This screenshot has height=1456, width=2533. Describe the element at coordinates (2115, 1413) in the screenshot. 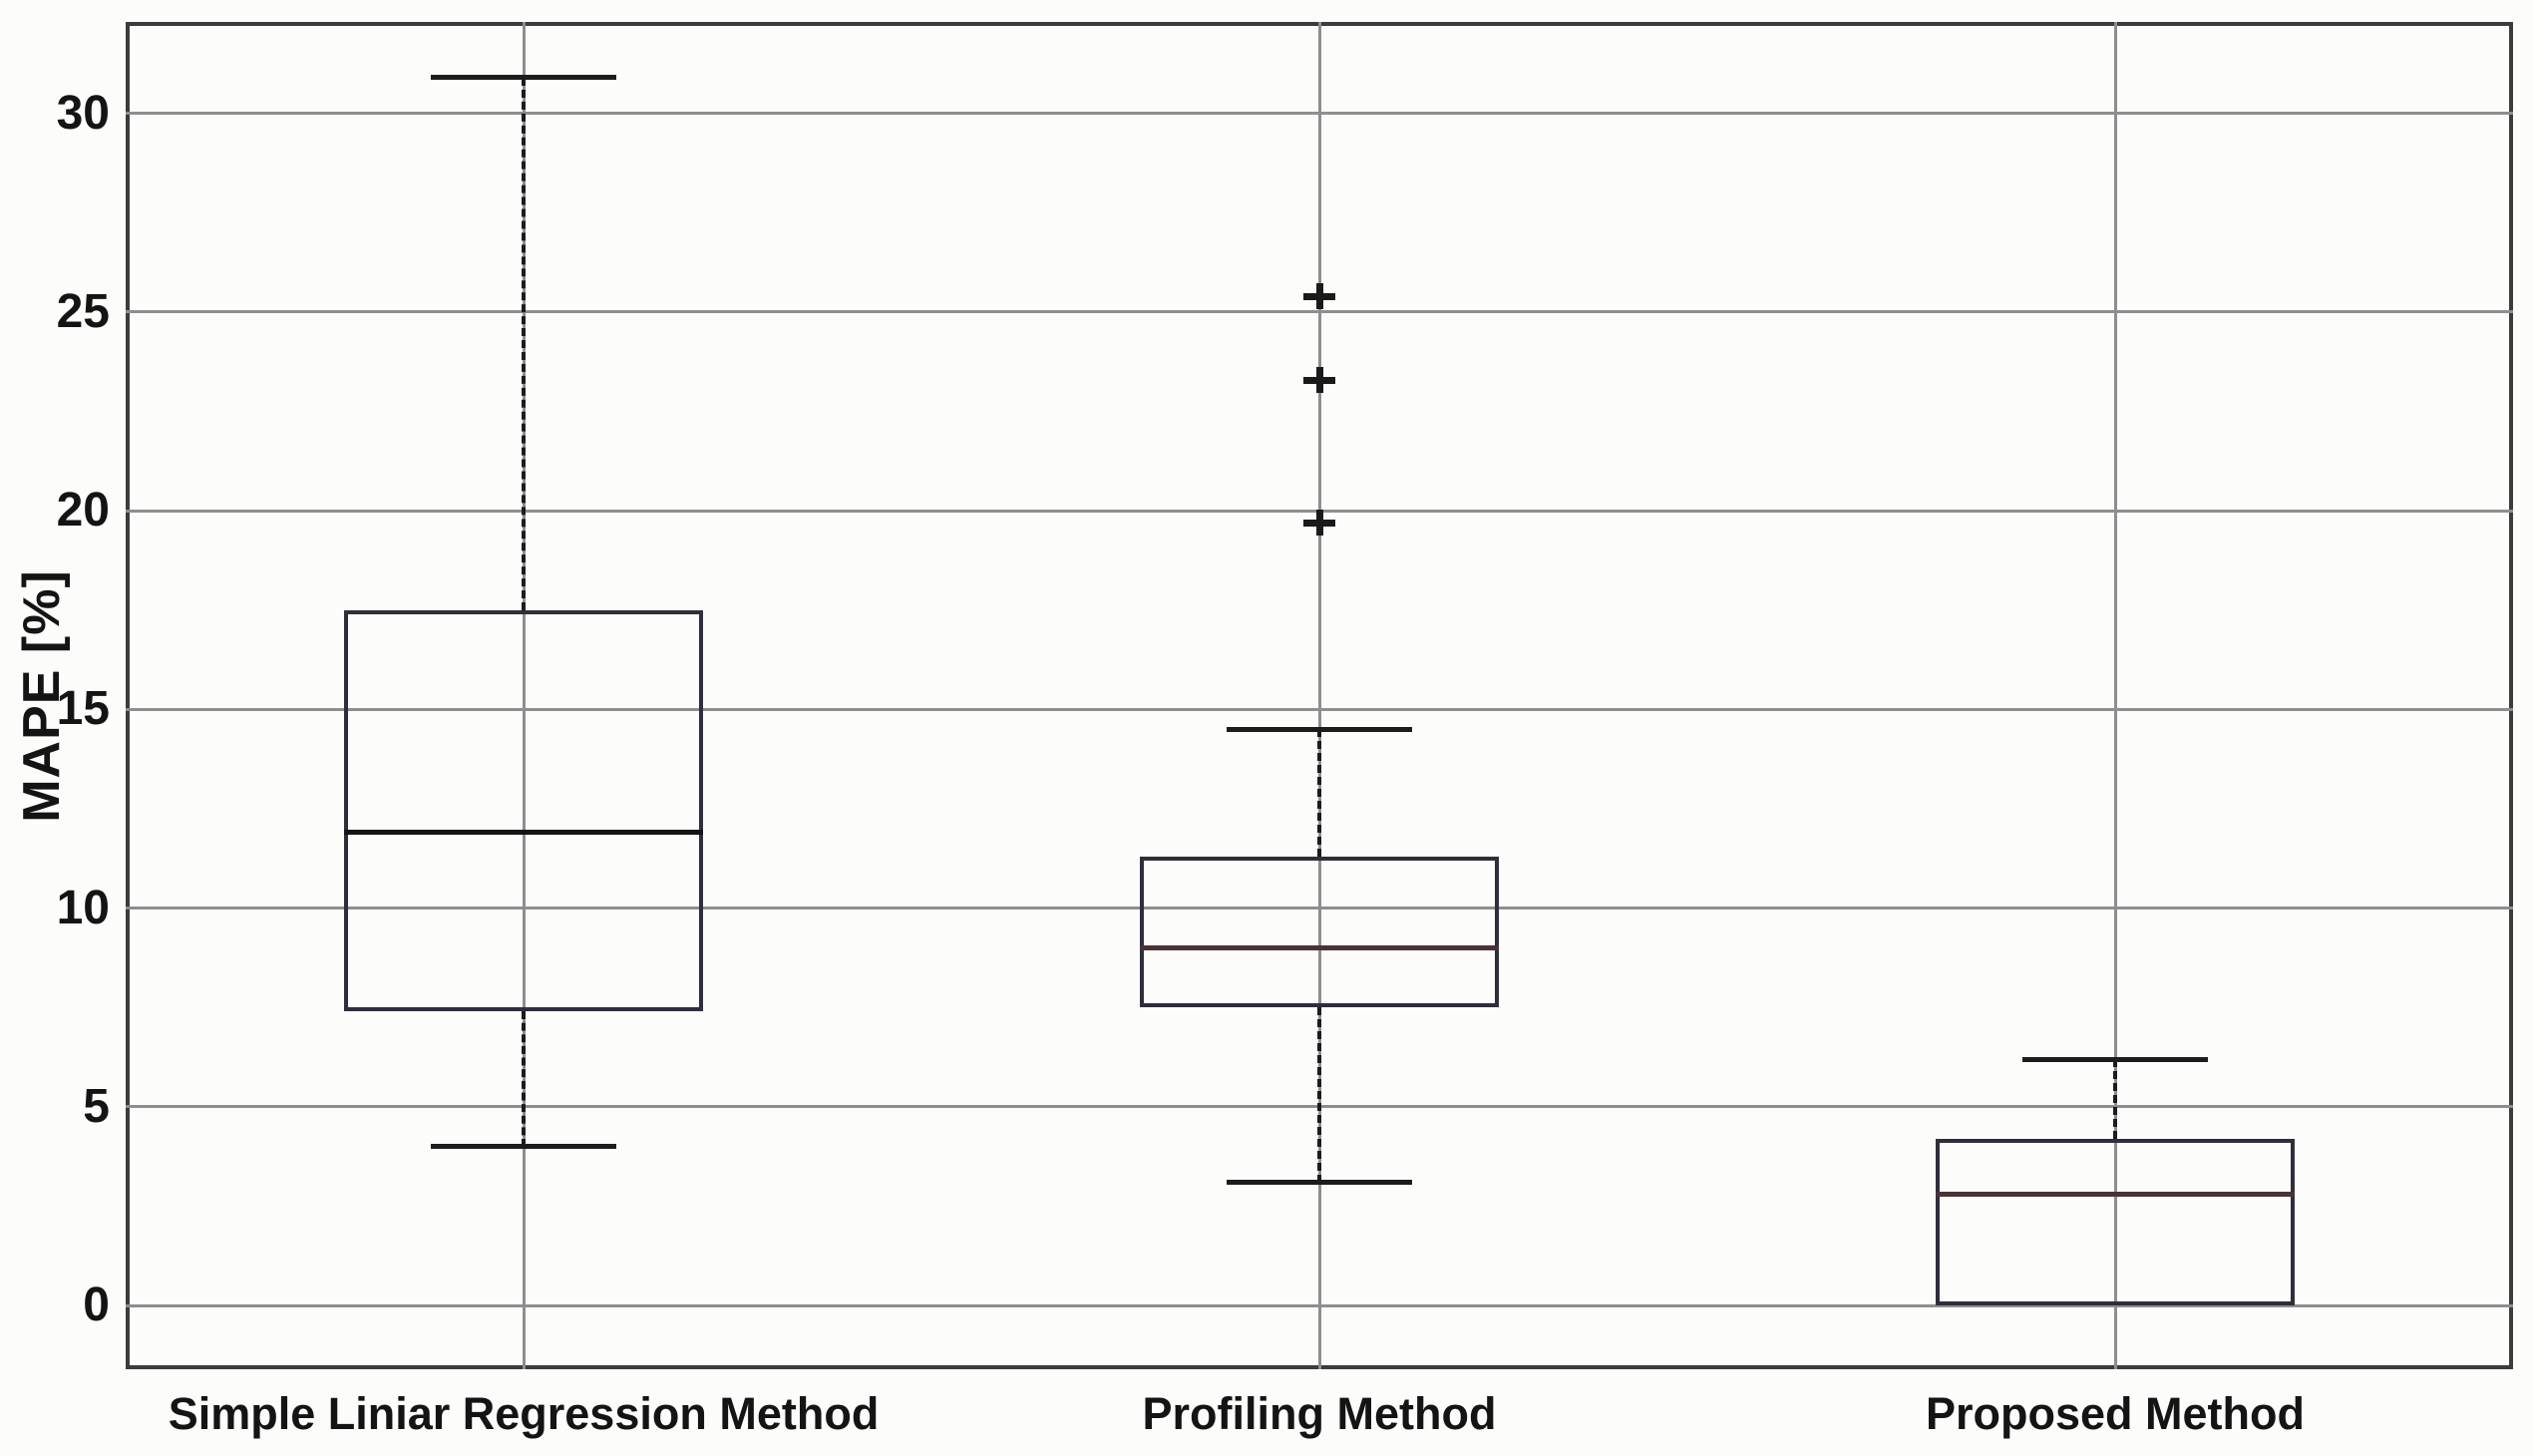

I see `xtick-label-3: Proposed Method` at that location.